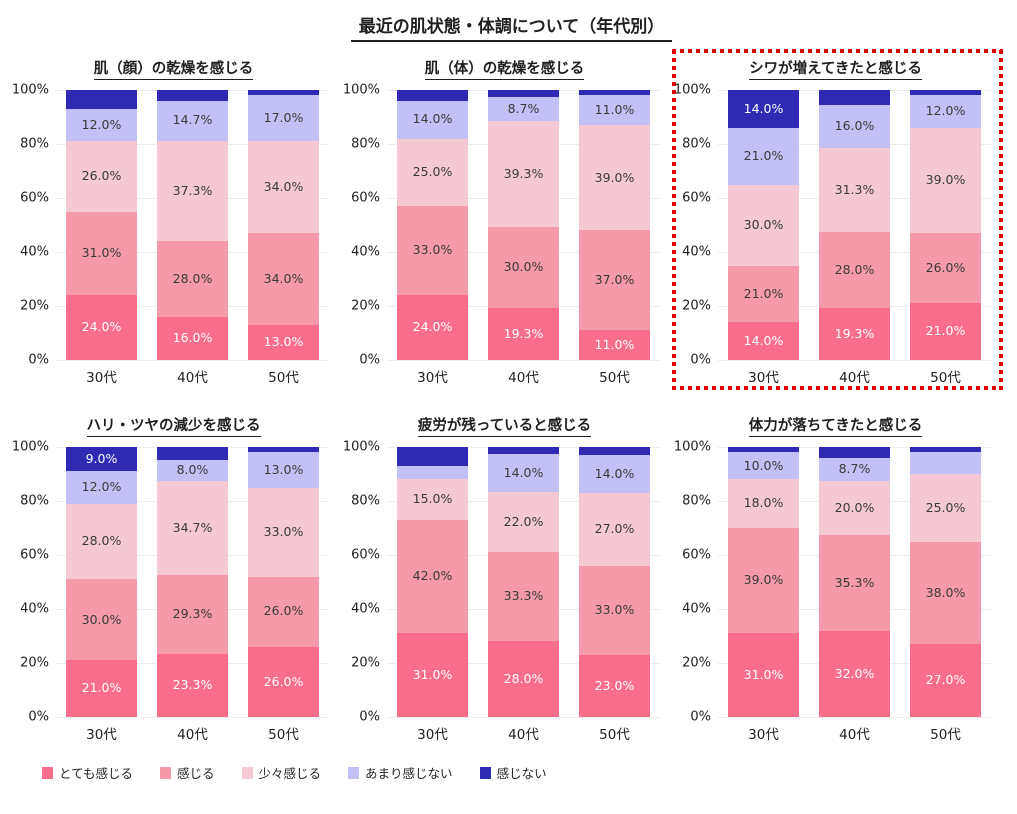 This screenshot has height=814, width=1017. I want to click on gridline, so click(854, 717).